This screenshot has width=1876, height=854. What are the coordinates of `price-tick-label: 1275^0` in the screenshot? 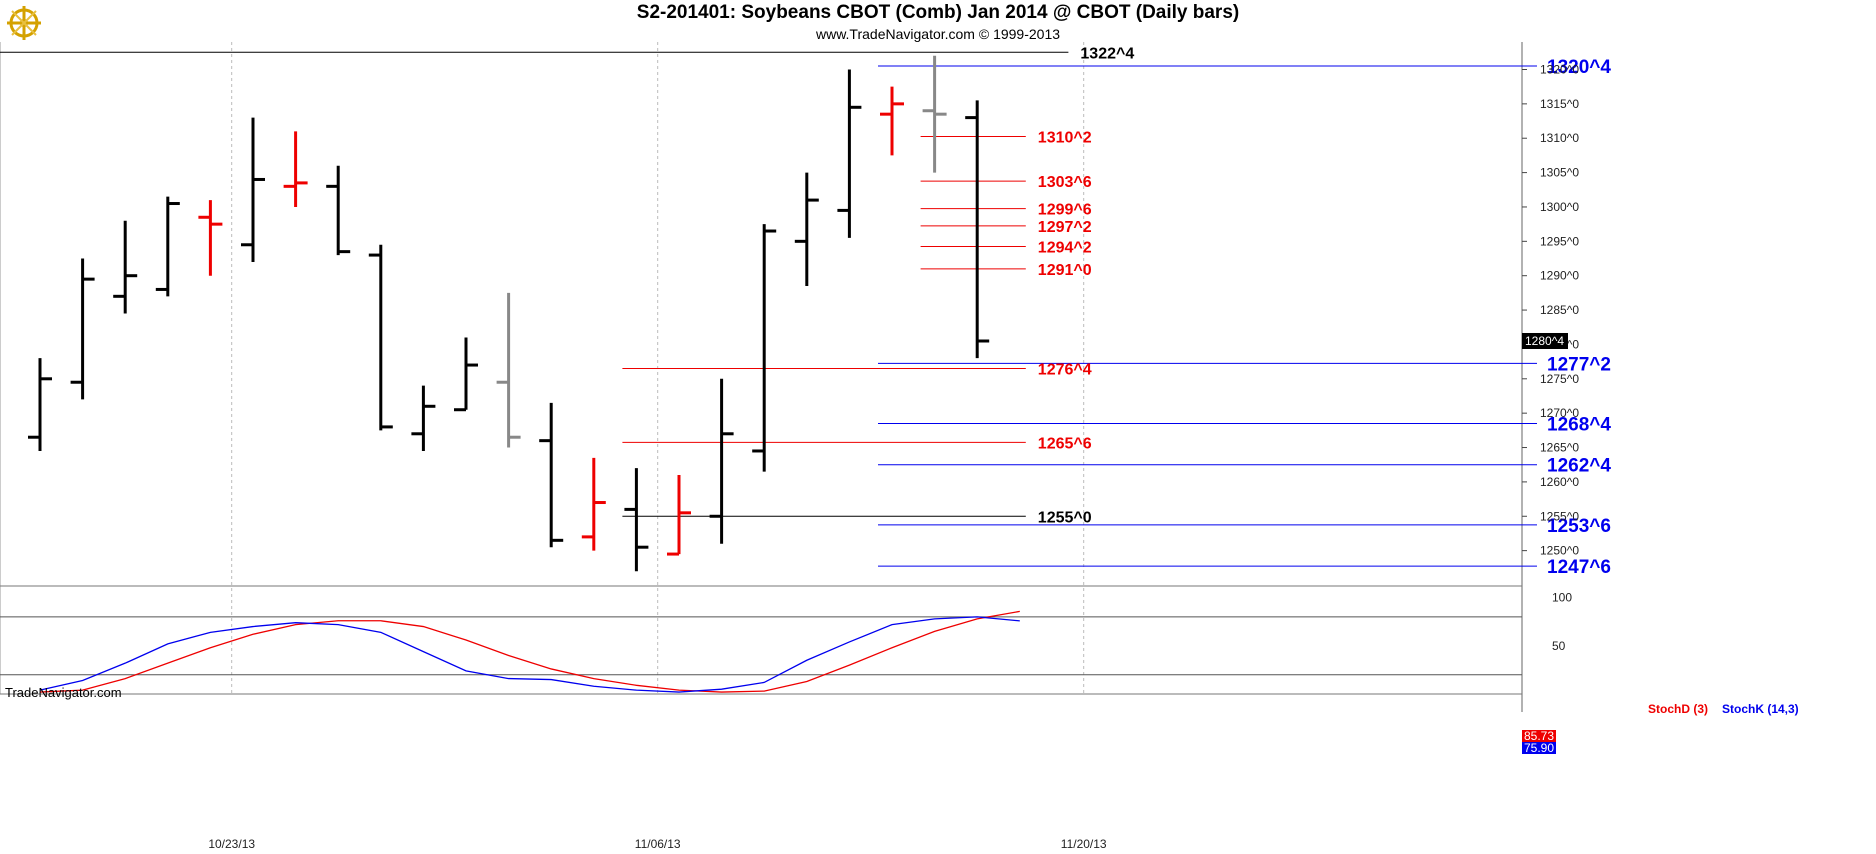 It's located at (1559, 379).